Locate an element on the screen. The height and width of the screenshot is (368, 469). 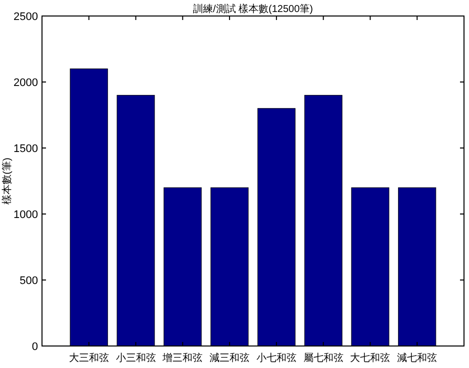
x-tick-label: 減三和弦 is located at coordinates (230, 358).